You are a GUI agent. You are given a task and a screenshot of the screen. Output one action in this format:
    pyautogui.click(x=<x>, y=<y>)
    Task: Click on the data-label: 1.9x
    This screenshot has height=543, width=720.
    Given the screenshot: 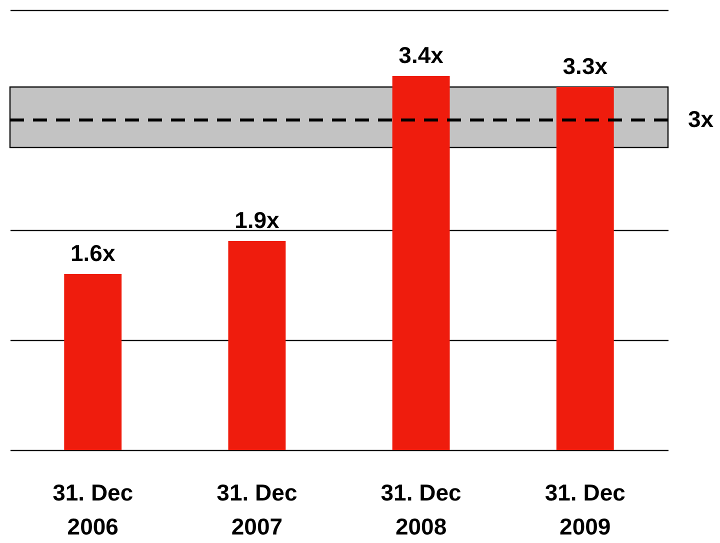 What is the action you would take?
    pyautogui.click(x=257, y=220)
    